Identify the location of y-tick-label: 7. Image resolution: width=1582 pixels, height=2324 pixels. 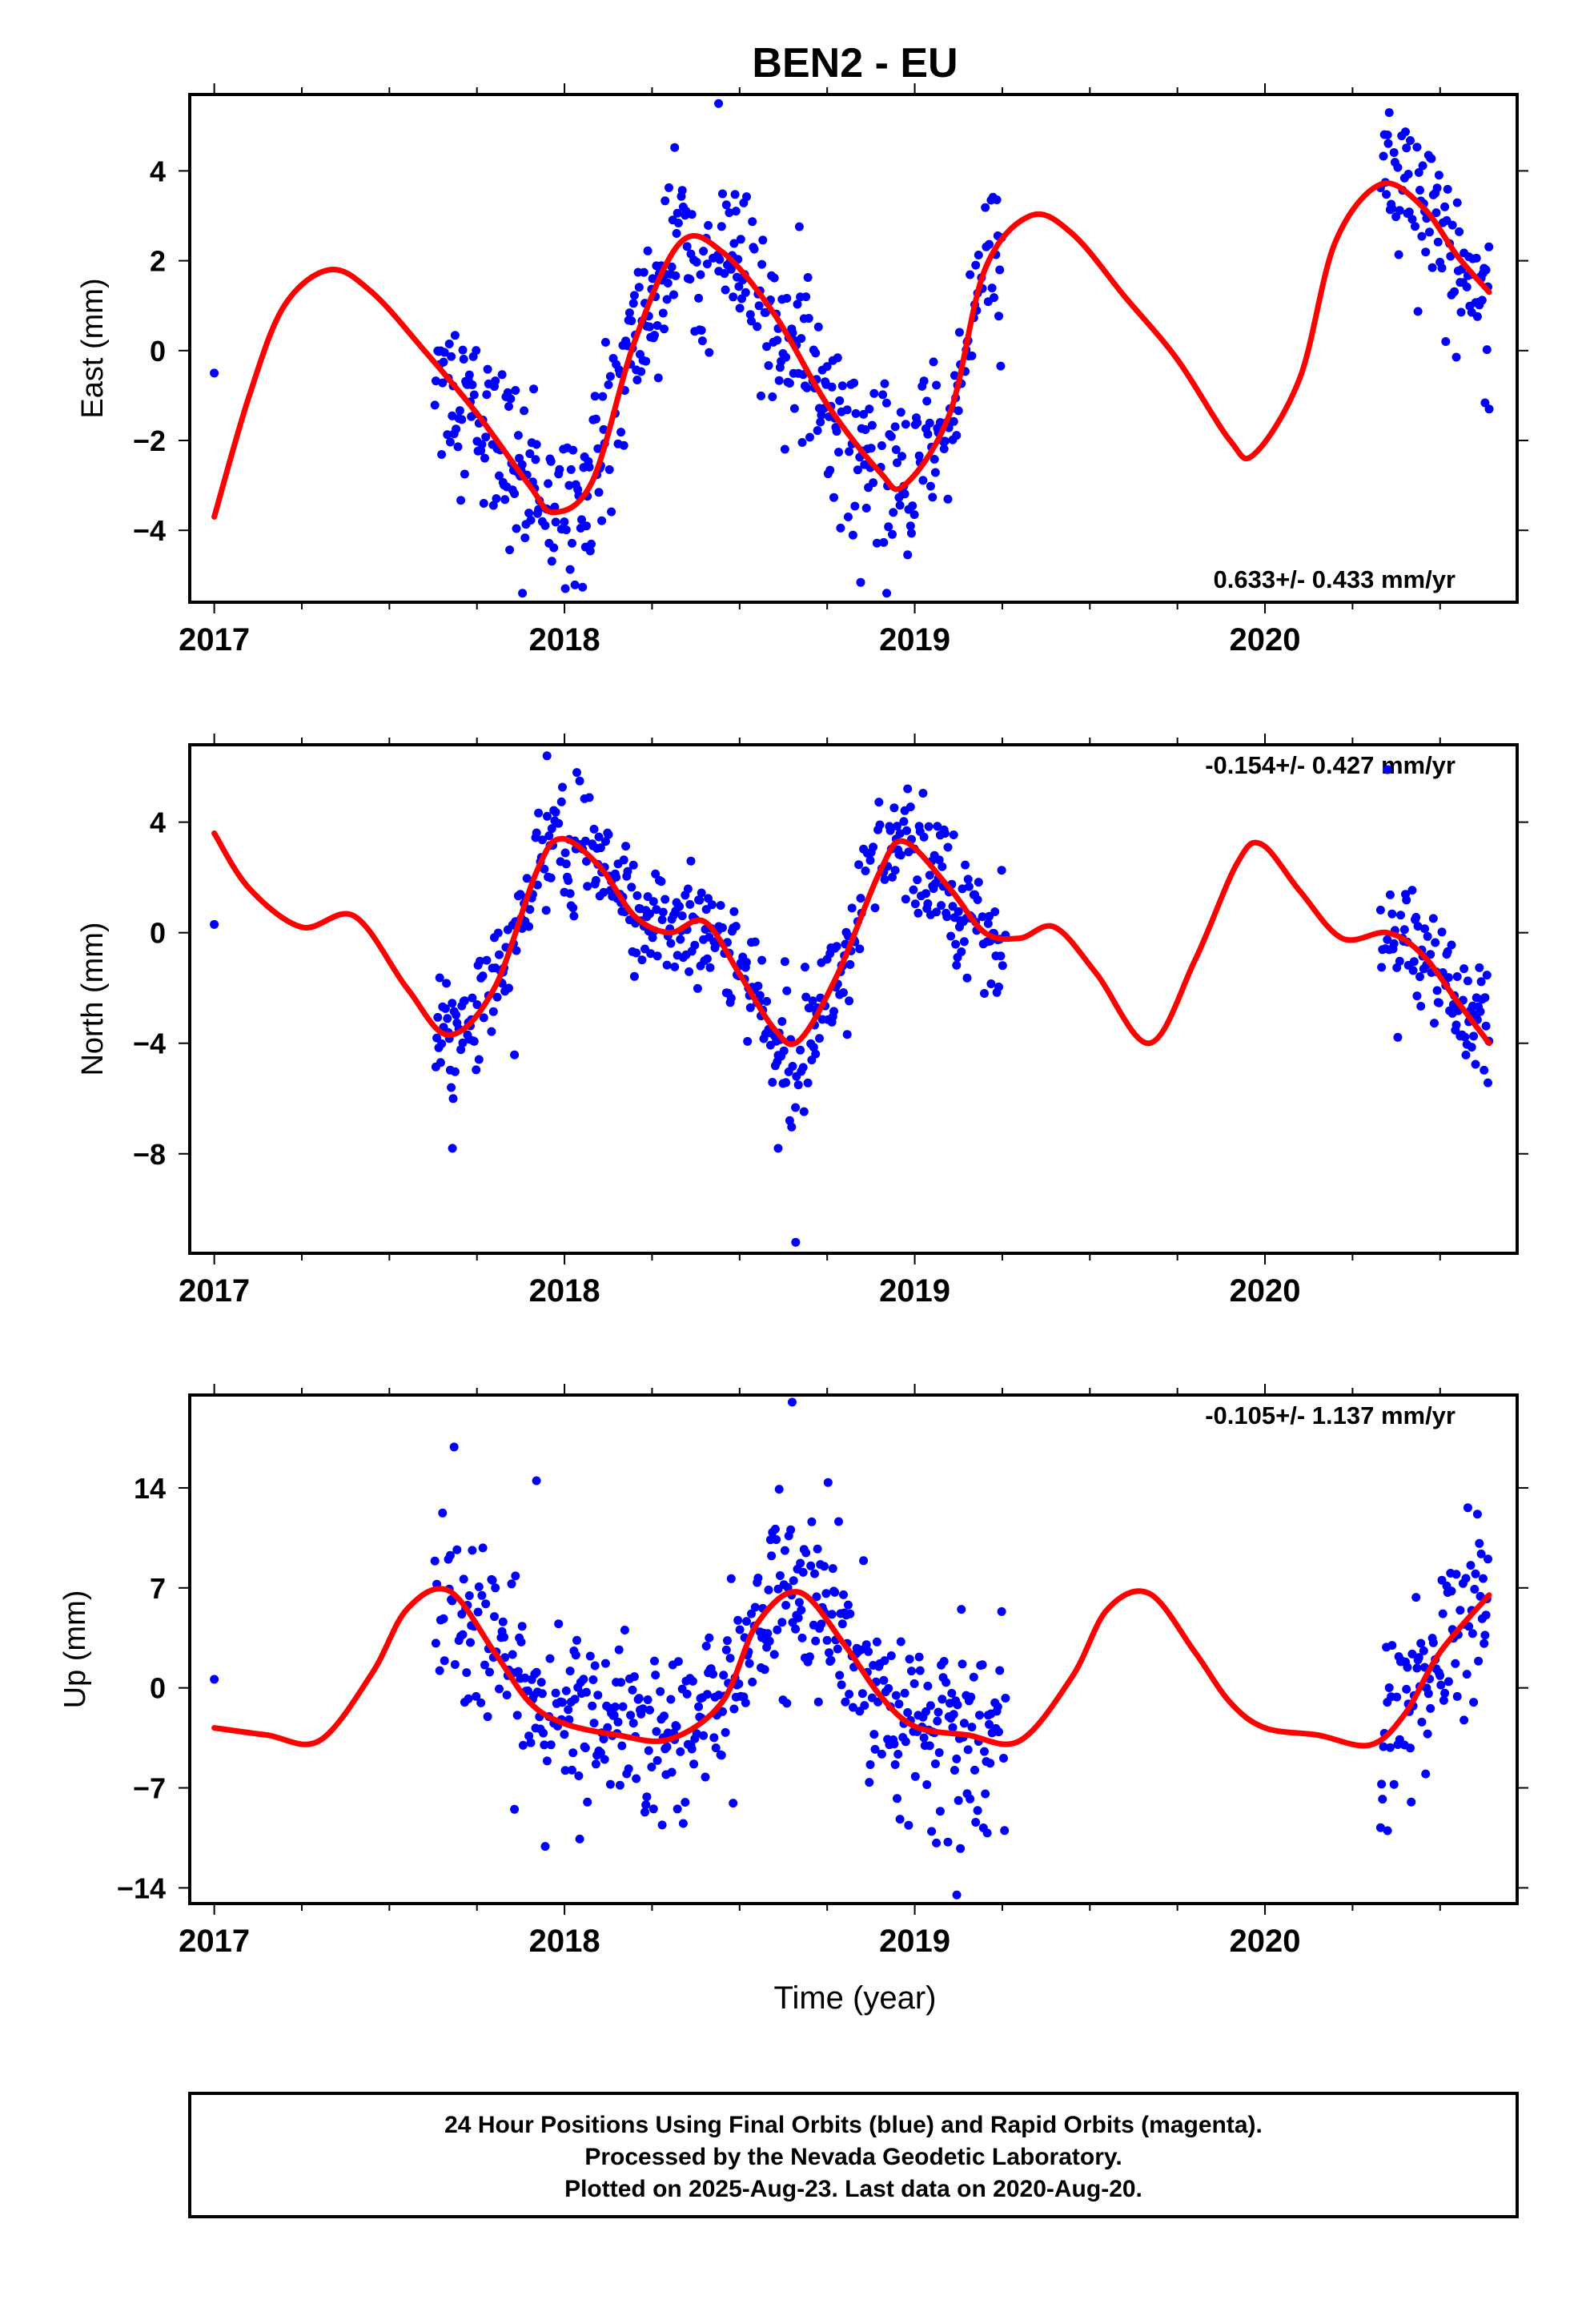
(158, 1588).